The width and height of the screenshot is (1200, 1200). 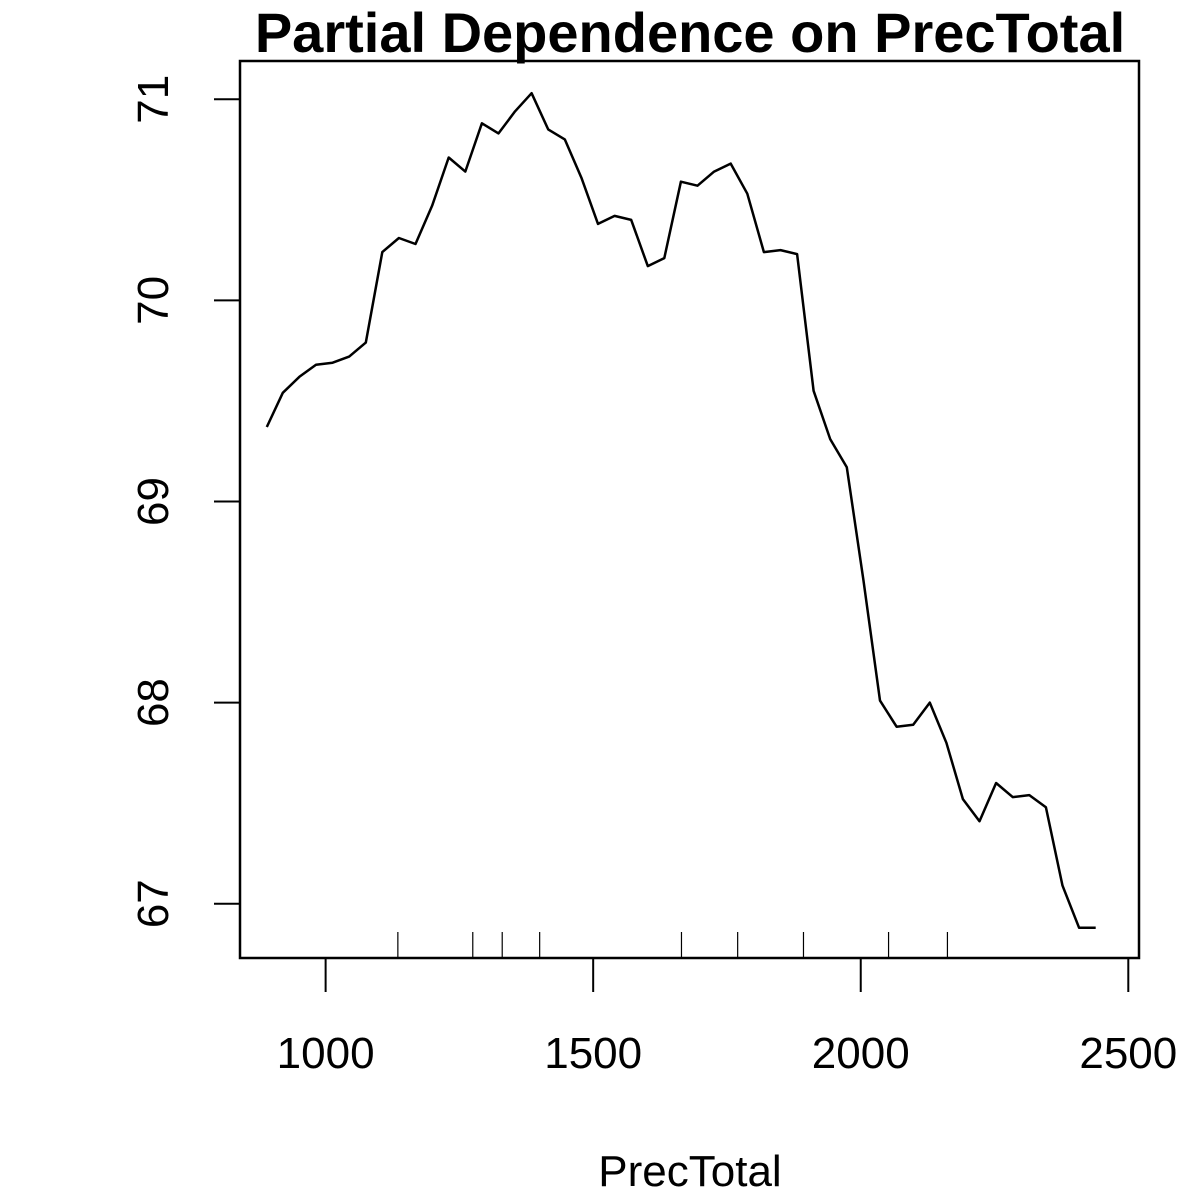 I want to click on y-axis: 67 68 69 70 71, so click(x=185, y=501).